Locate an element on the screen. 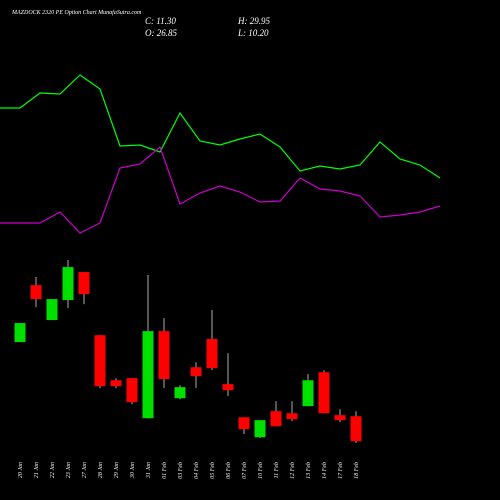  x-tick-label: 21 Jan is located at coordinates (37, 470).